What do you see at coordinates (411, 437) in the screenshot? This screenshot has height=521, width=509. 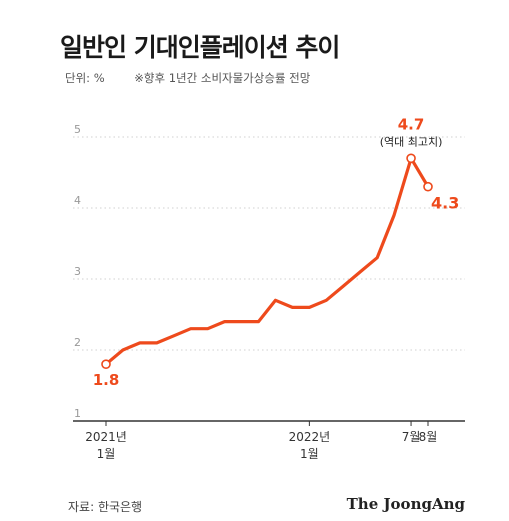 I see `x-tick-label-2: 7월` at bounding box center [411, 437].